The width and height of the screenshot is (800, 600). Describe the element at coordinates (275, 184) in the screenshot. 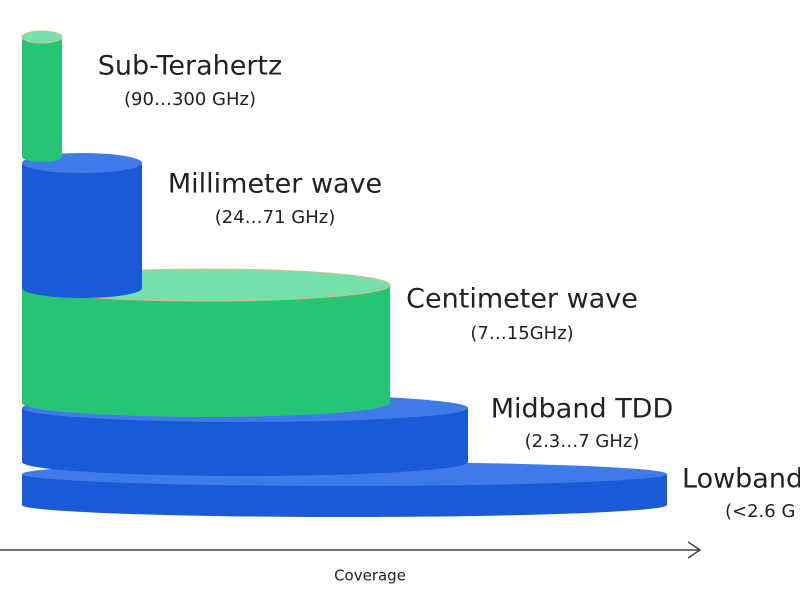

I see `band-name: Millimeter wave` at that location.